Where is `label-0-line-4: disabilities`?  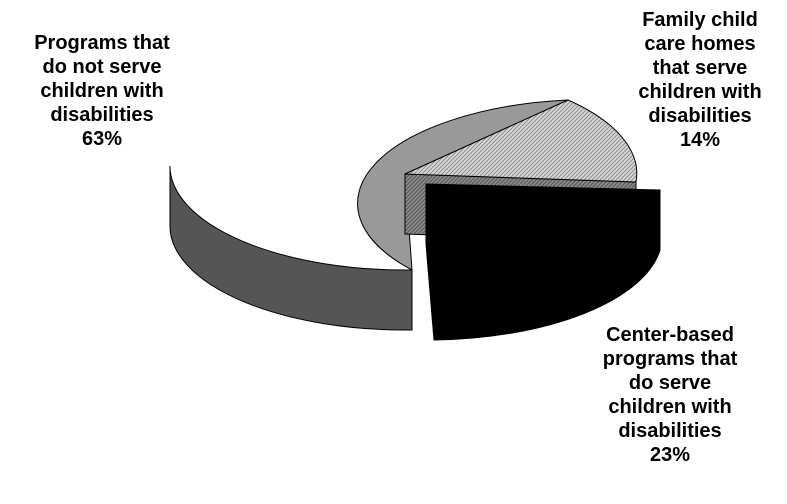
label-0-line-4: disabilities is located at coordinates (102, 115).